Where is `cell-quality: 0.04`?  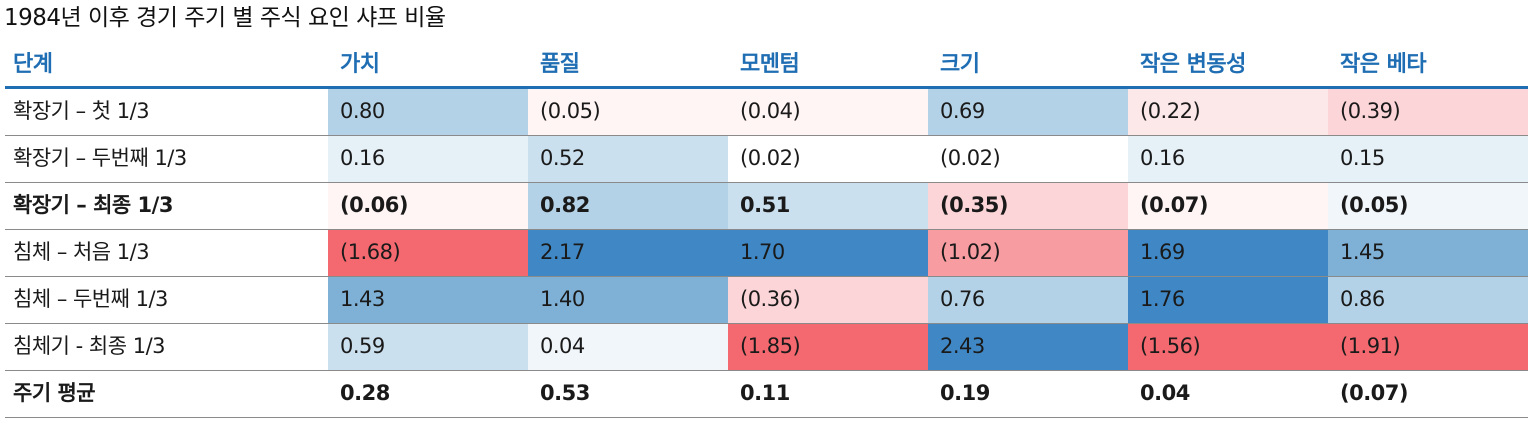
cell-quality: 0.04 is located at coordinates (628, 347).